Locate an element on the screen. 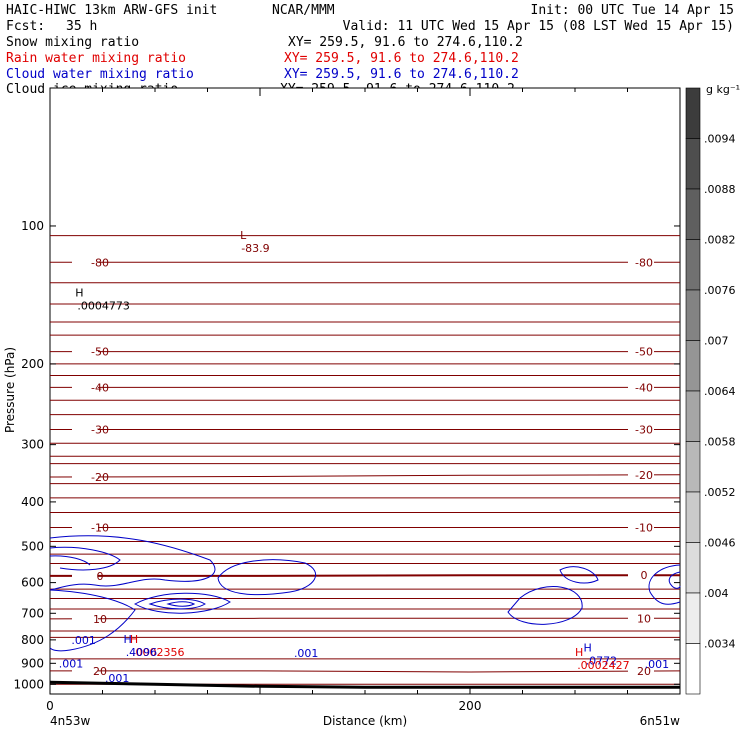  x-axis-title: Distance (km) is located at coordinates (365, 721).